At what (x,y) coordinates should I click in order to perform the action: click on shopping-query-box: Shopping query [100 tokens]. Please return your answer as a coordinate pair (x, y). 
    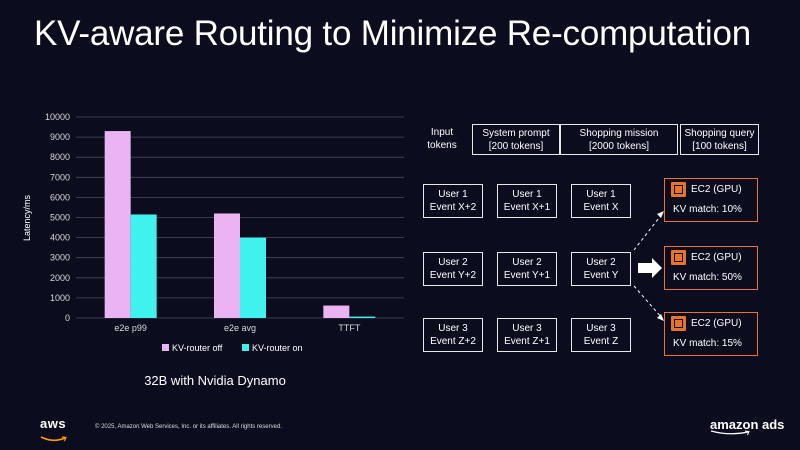
    Looking at the image, I should click on (719, 139).